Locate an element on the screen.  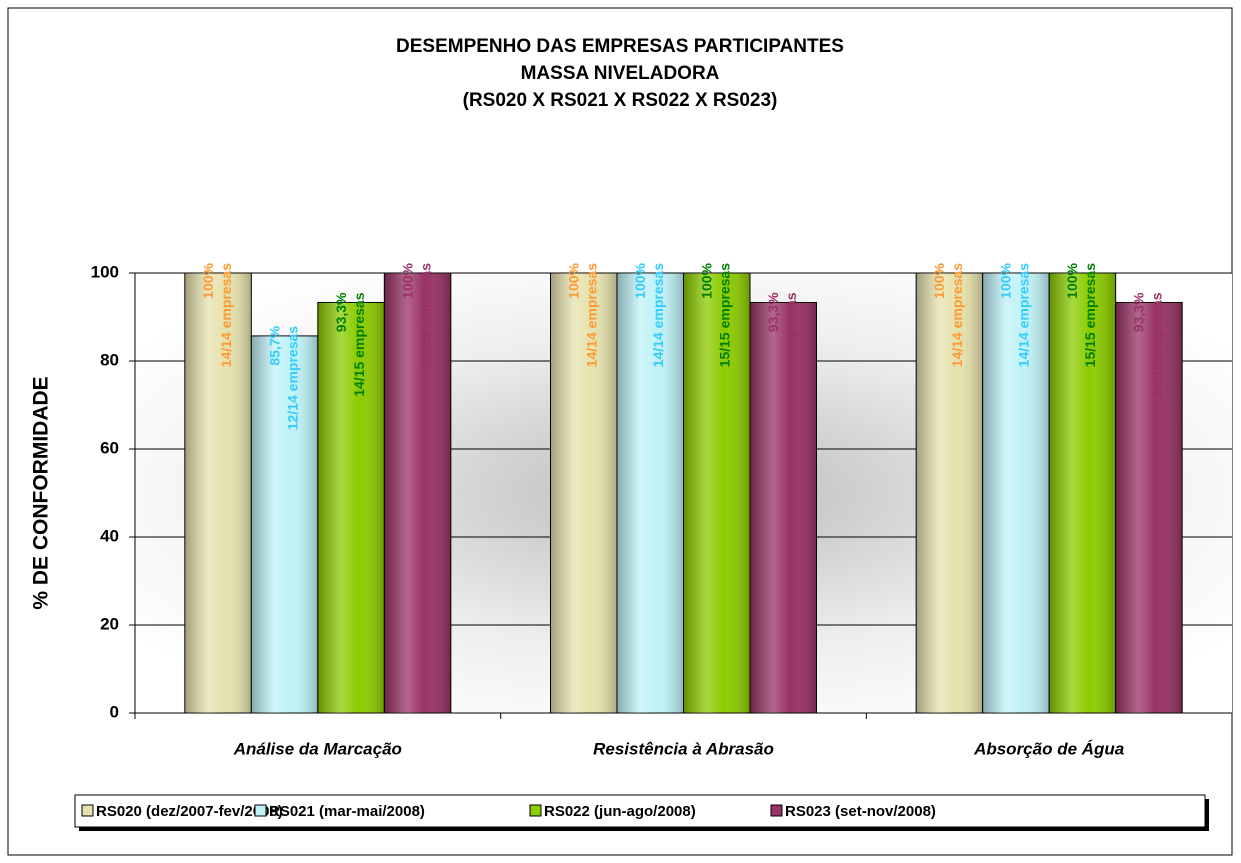
legend-label: RS023 (set-nov/2008) is located at coordinates (860, 811).